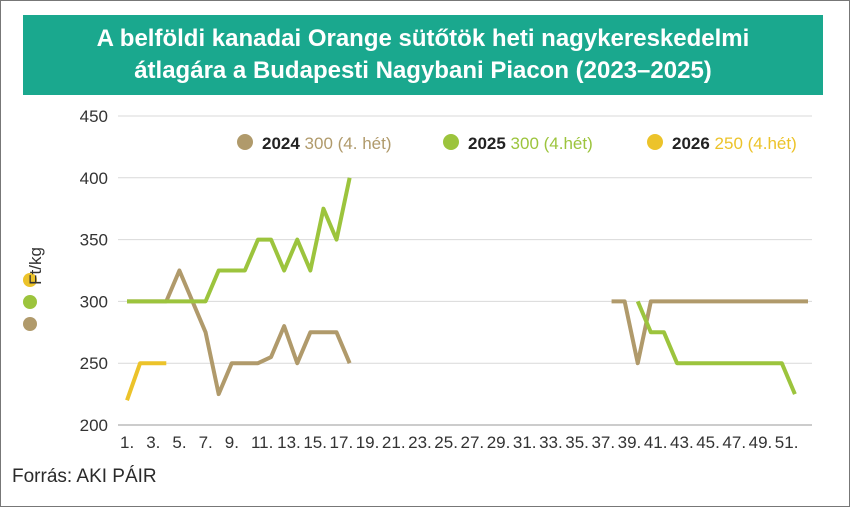 Image resolution: width=850 pixels, height=507 pixels. I want to click on x-tick-label: 13., so click(289, 442).